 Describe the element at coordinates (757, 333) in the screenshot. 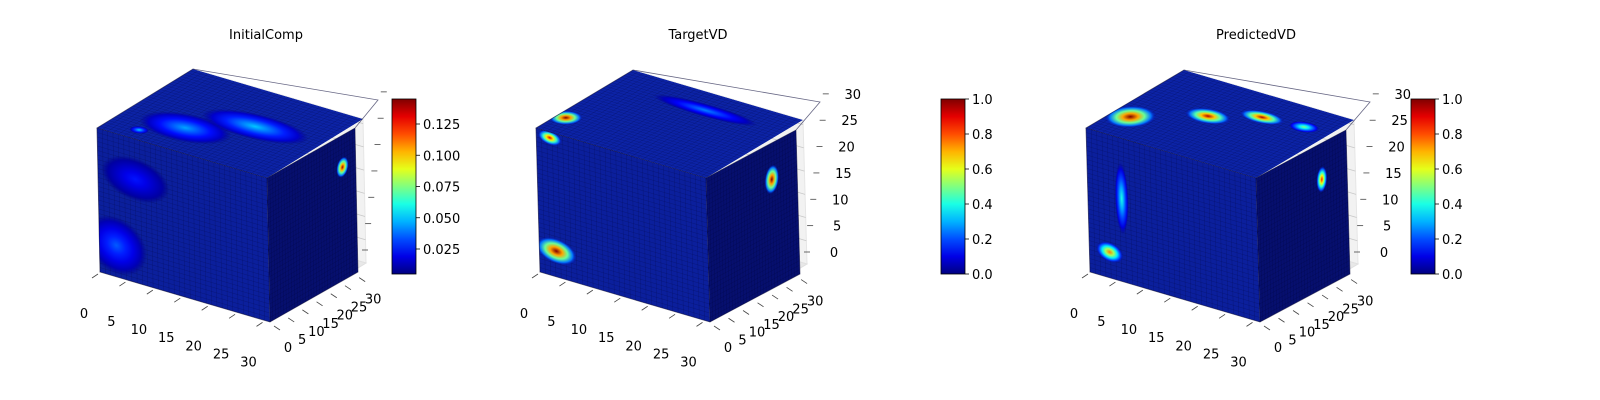

I see `y-tick-label: 10` at that location.